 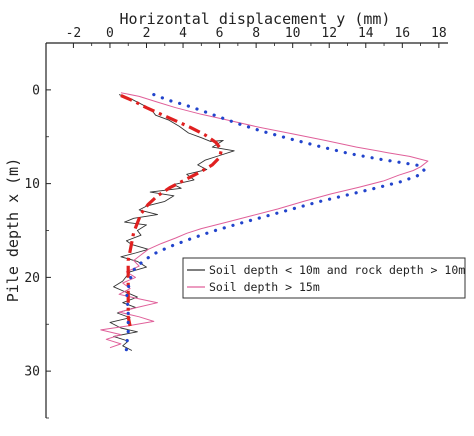 What do you see at coordinates (110, 33) in the screenshot?
I see `x-tick-label: 0` at bounding box center [110, 33].